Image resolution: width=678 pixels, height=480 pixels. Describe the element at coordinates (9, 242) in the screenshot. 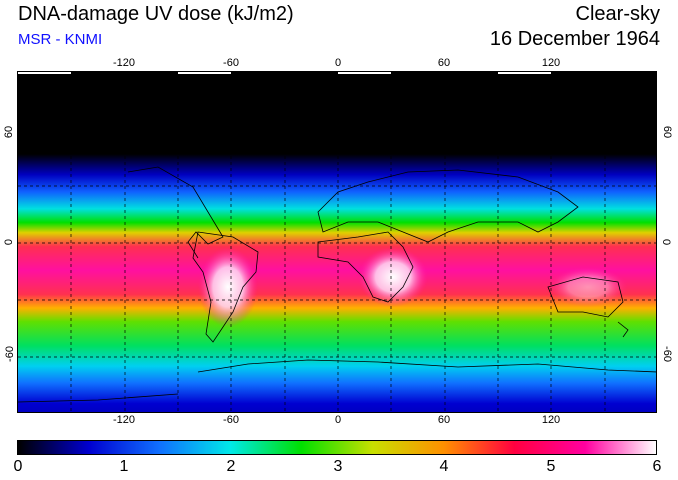

I see `lat-tick-left-label: 0` at that location.